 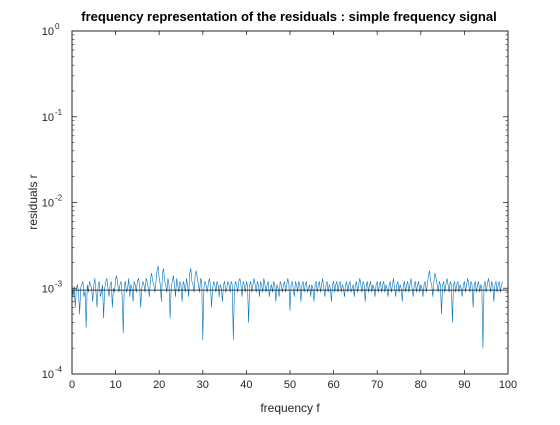 What do you see at coordinates (377, 385) in the screenshot?
I see `x-tick-label: 70` at bounding box center [377, 385].